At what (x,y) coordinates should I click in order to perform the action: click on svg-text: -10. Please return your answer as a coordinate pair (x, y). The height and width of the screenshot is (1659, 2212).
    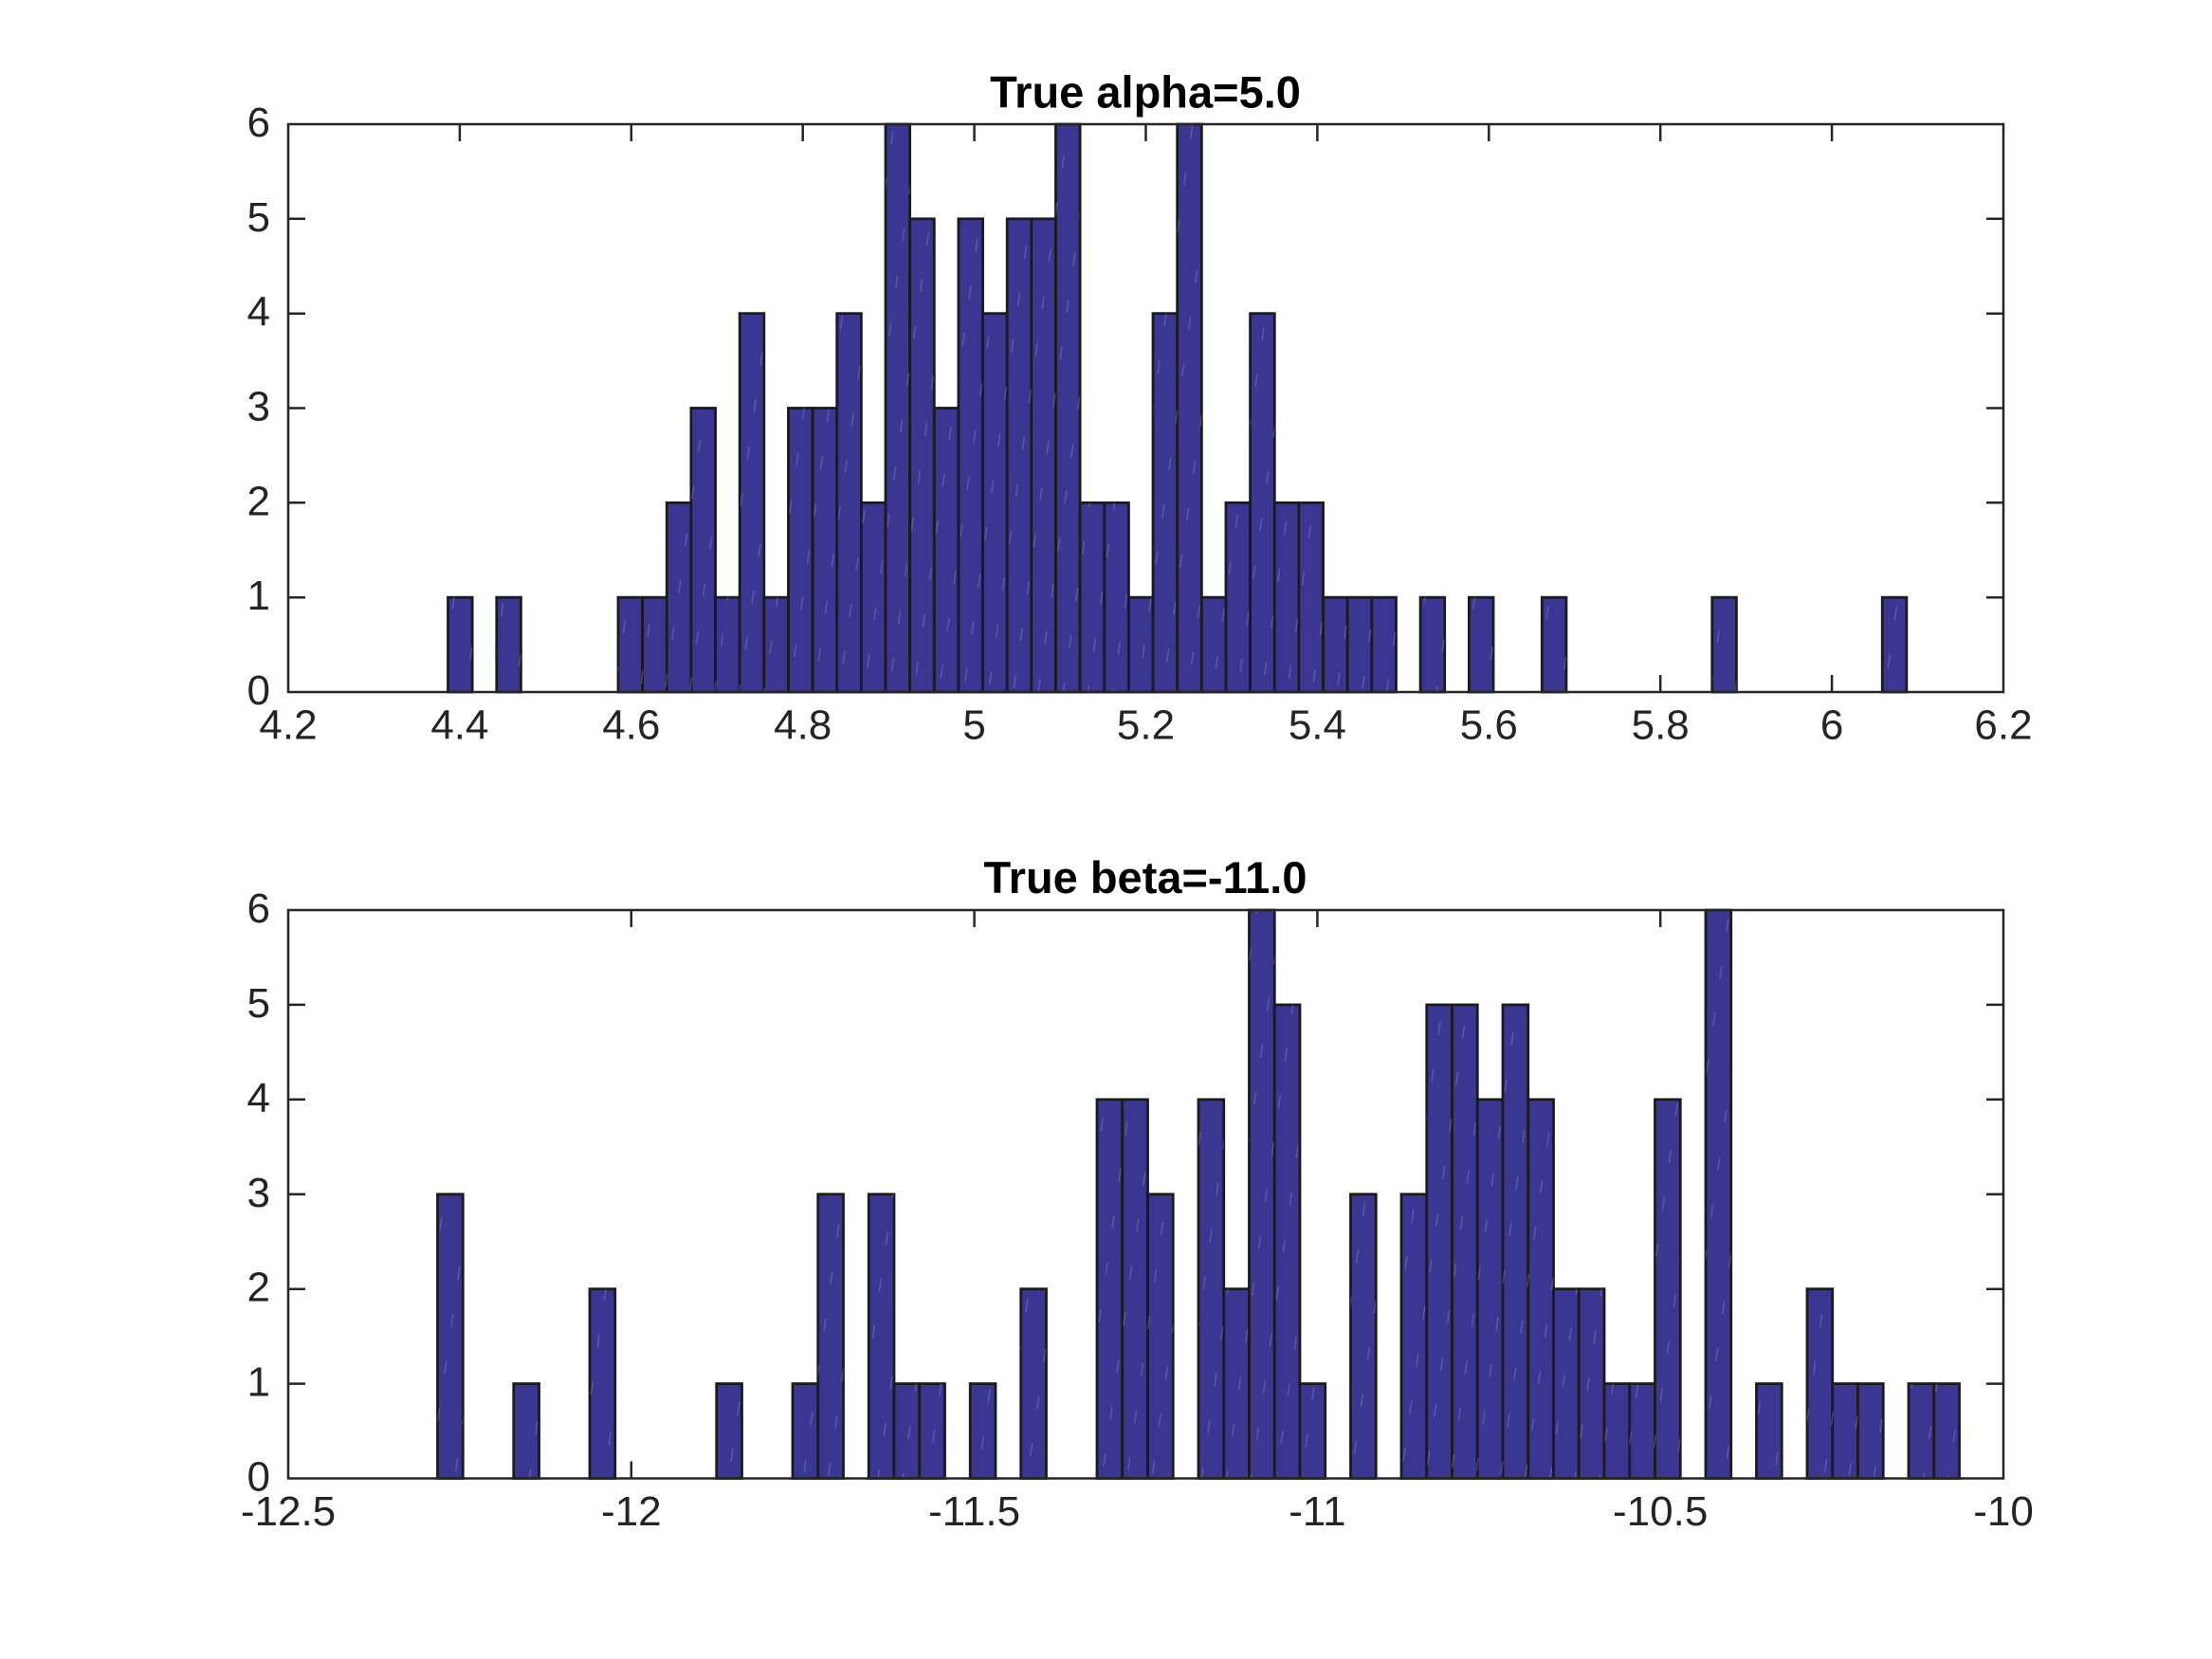
    Looking at the image, I should click on (2003, 1511).